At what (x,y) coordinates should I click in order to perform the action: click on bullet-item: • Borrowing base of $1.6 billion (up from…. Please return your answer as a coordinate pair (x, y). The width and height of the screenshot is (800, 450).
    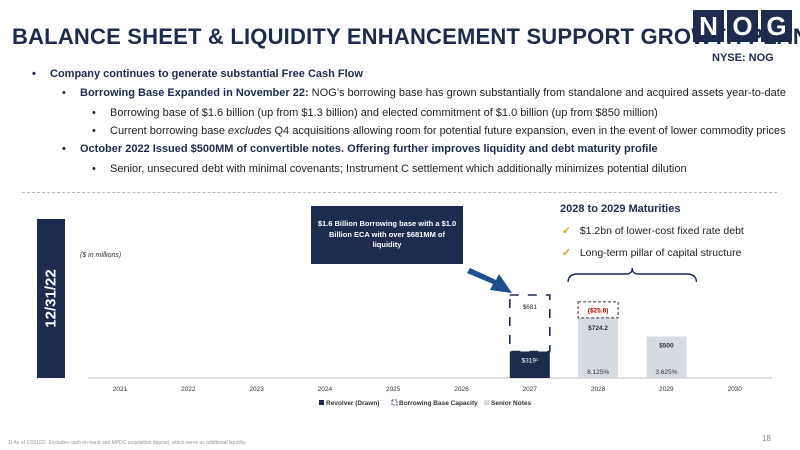
    Looking at the image, I should click on (375, 113).